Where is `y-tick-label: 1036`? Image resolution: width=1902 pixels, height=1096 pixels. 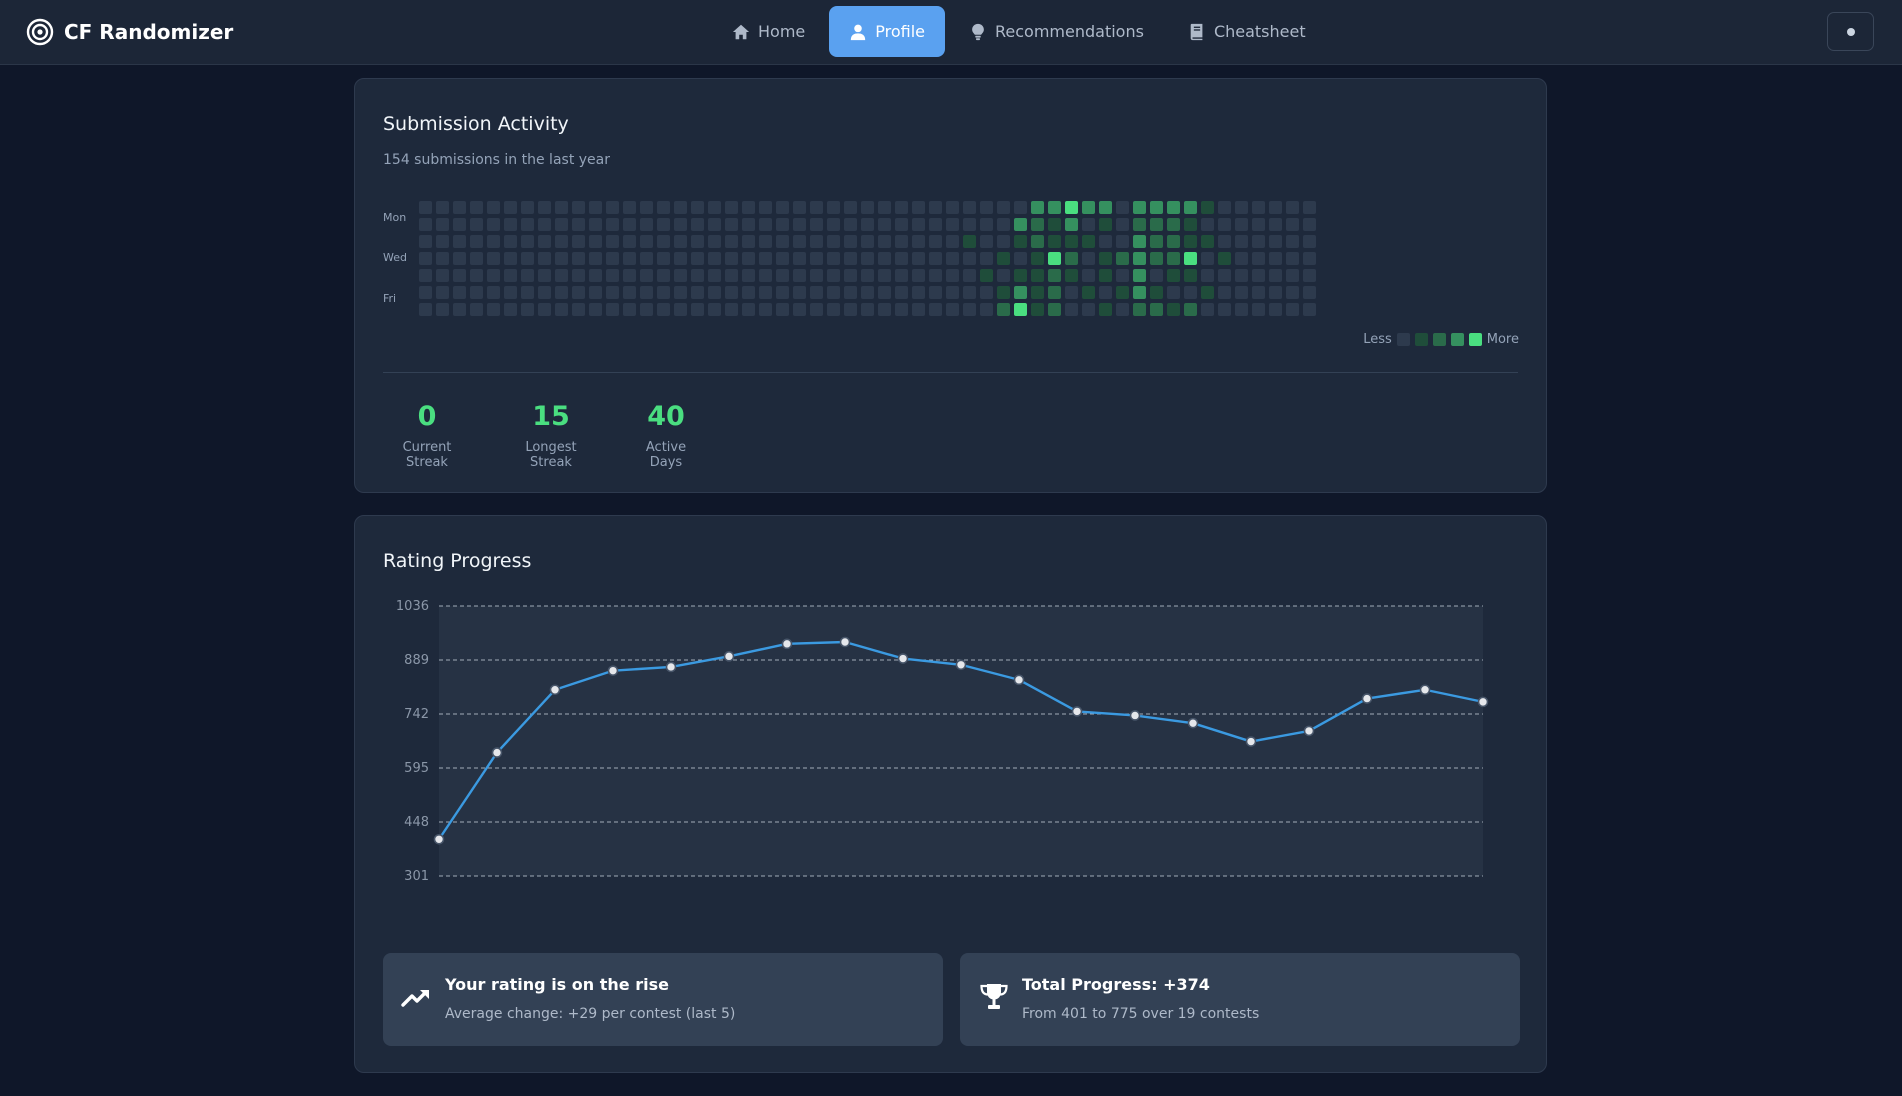
y-tick-label: 1036 is located at coordinates (412, 606).